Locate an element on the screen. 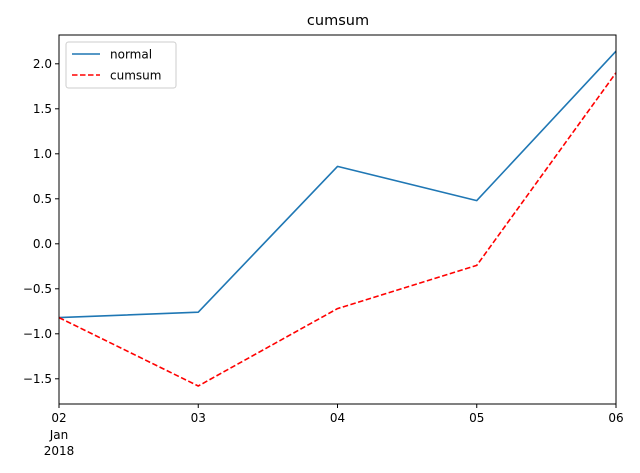 The width and height of the screenshot is (640, 473). x-tick-label: 03 is located at coordinates (198, 418).